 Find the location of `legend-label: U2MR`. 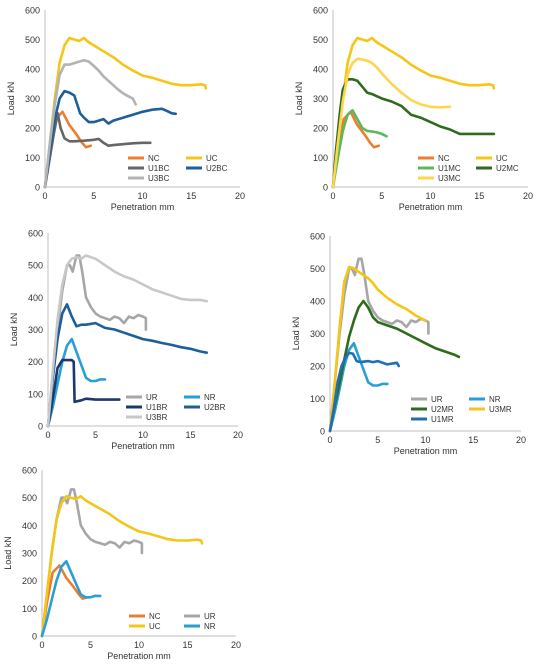

legend-label: U2MR is located at coordinates (442, 409).